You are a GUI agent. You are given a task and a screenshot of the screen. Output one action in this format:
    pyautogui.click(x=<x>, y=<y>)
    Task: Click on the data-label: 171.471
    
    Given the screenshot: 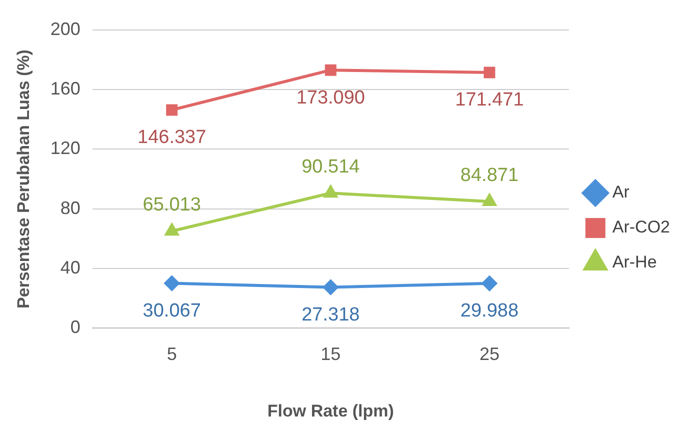 What is the action you would take?
    pyautogui.click(x=489, y=100)
    